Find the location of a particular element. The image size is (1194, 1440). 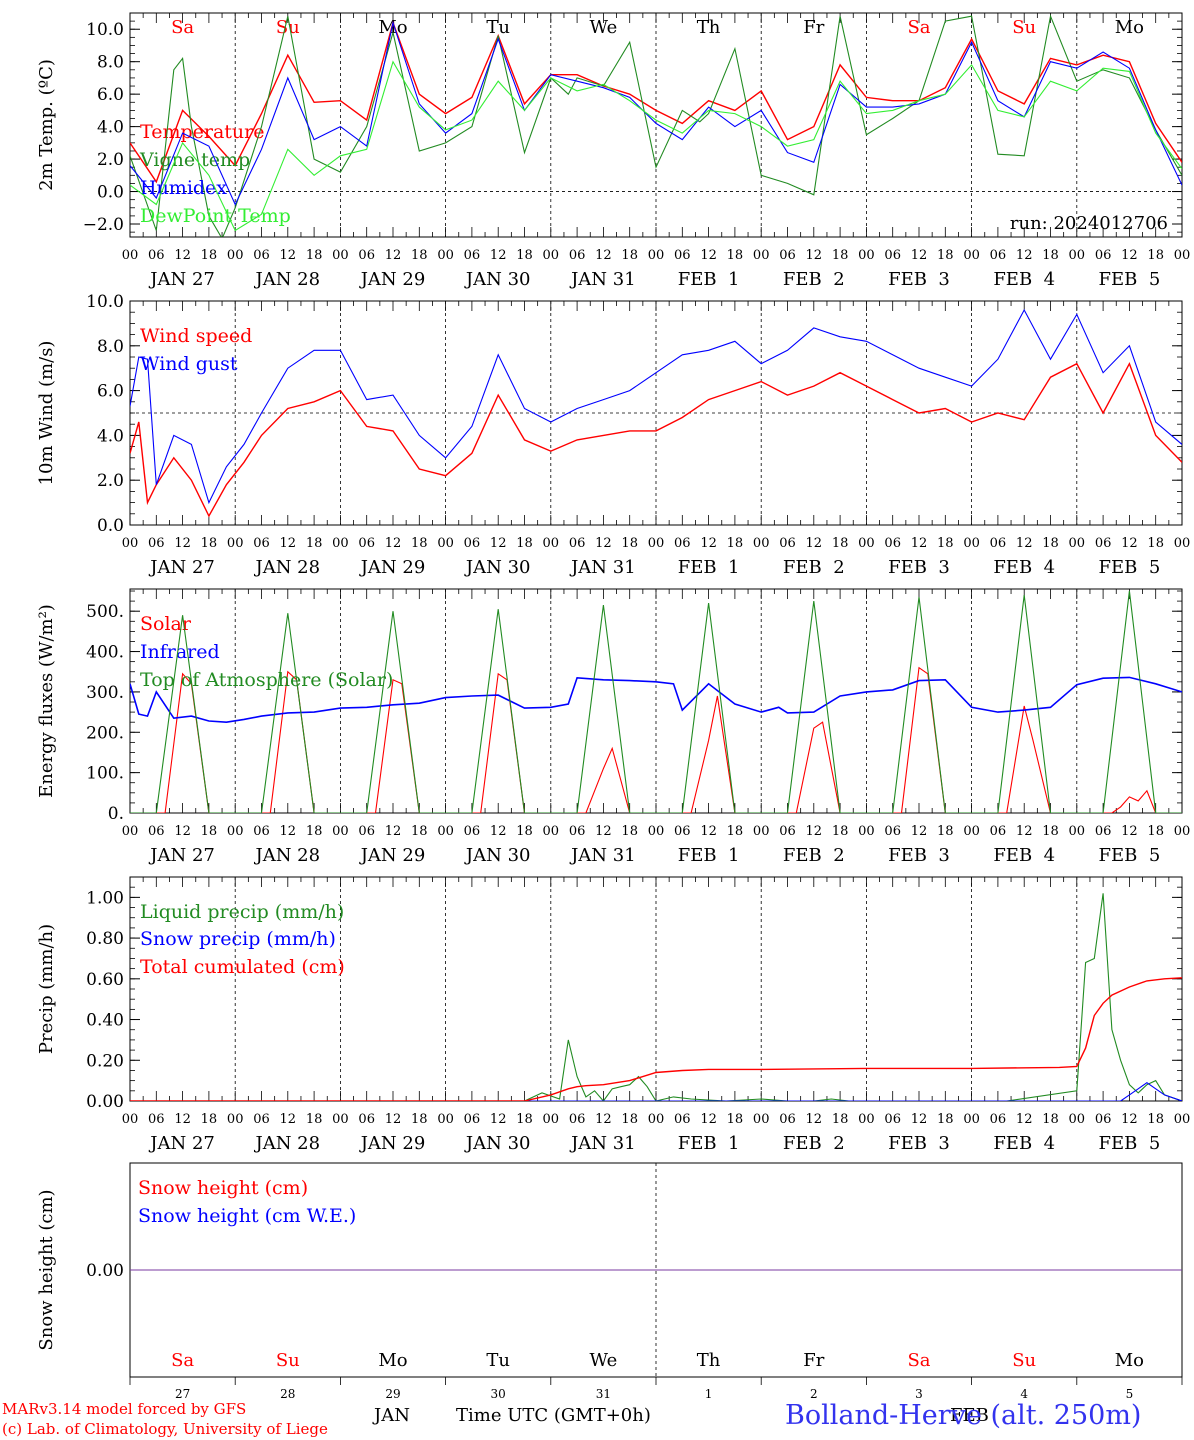

day-of-week-label: Fr is located at coordinates (813, 1360).